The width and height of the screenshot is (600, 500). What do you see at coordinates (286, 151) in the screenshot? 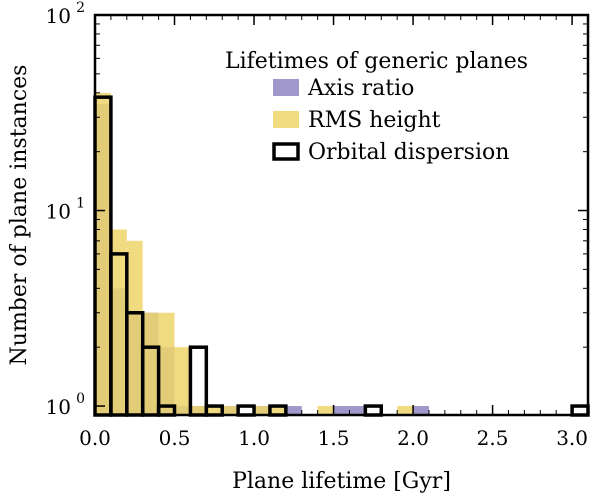
I see `legend-swatch-orbital-dispersion` at bounding box center [286, 151].